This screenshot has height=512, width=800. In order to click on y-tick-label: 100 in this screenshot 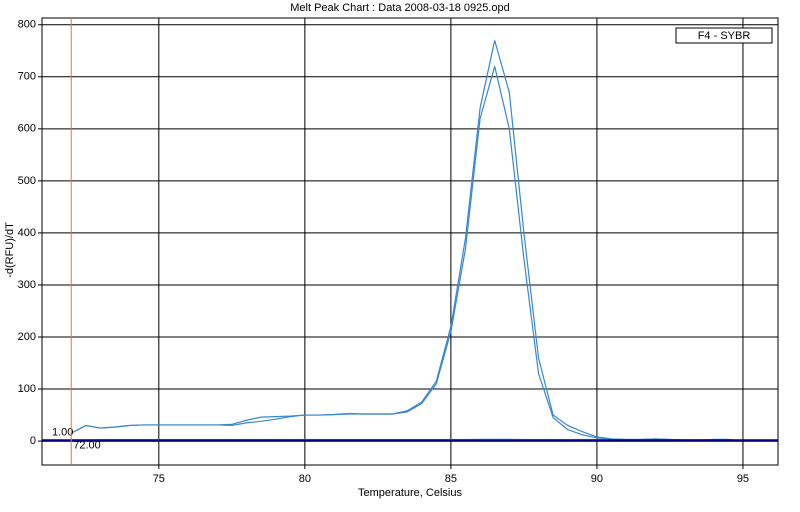, I will do `click(27, 389)`.